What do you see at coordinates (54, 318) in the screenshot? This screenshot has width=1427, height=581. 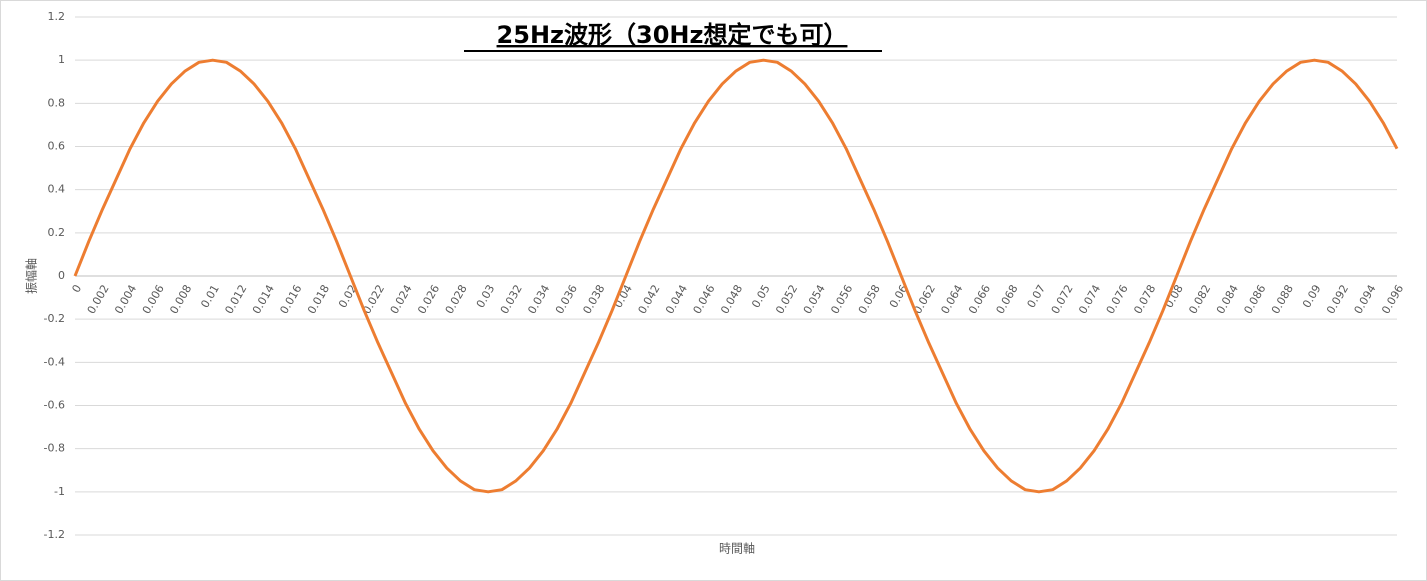 I see `y-tick-label: -0.2` at bounding box center [54, 318].